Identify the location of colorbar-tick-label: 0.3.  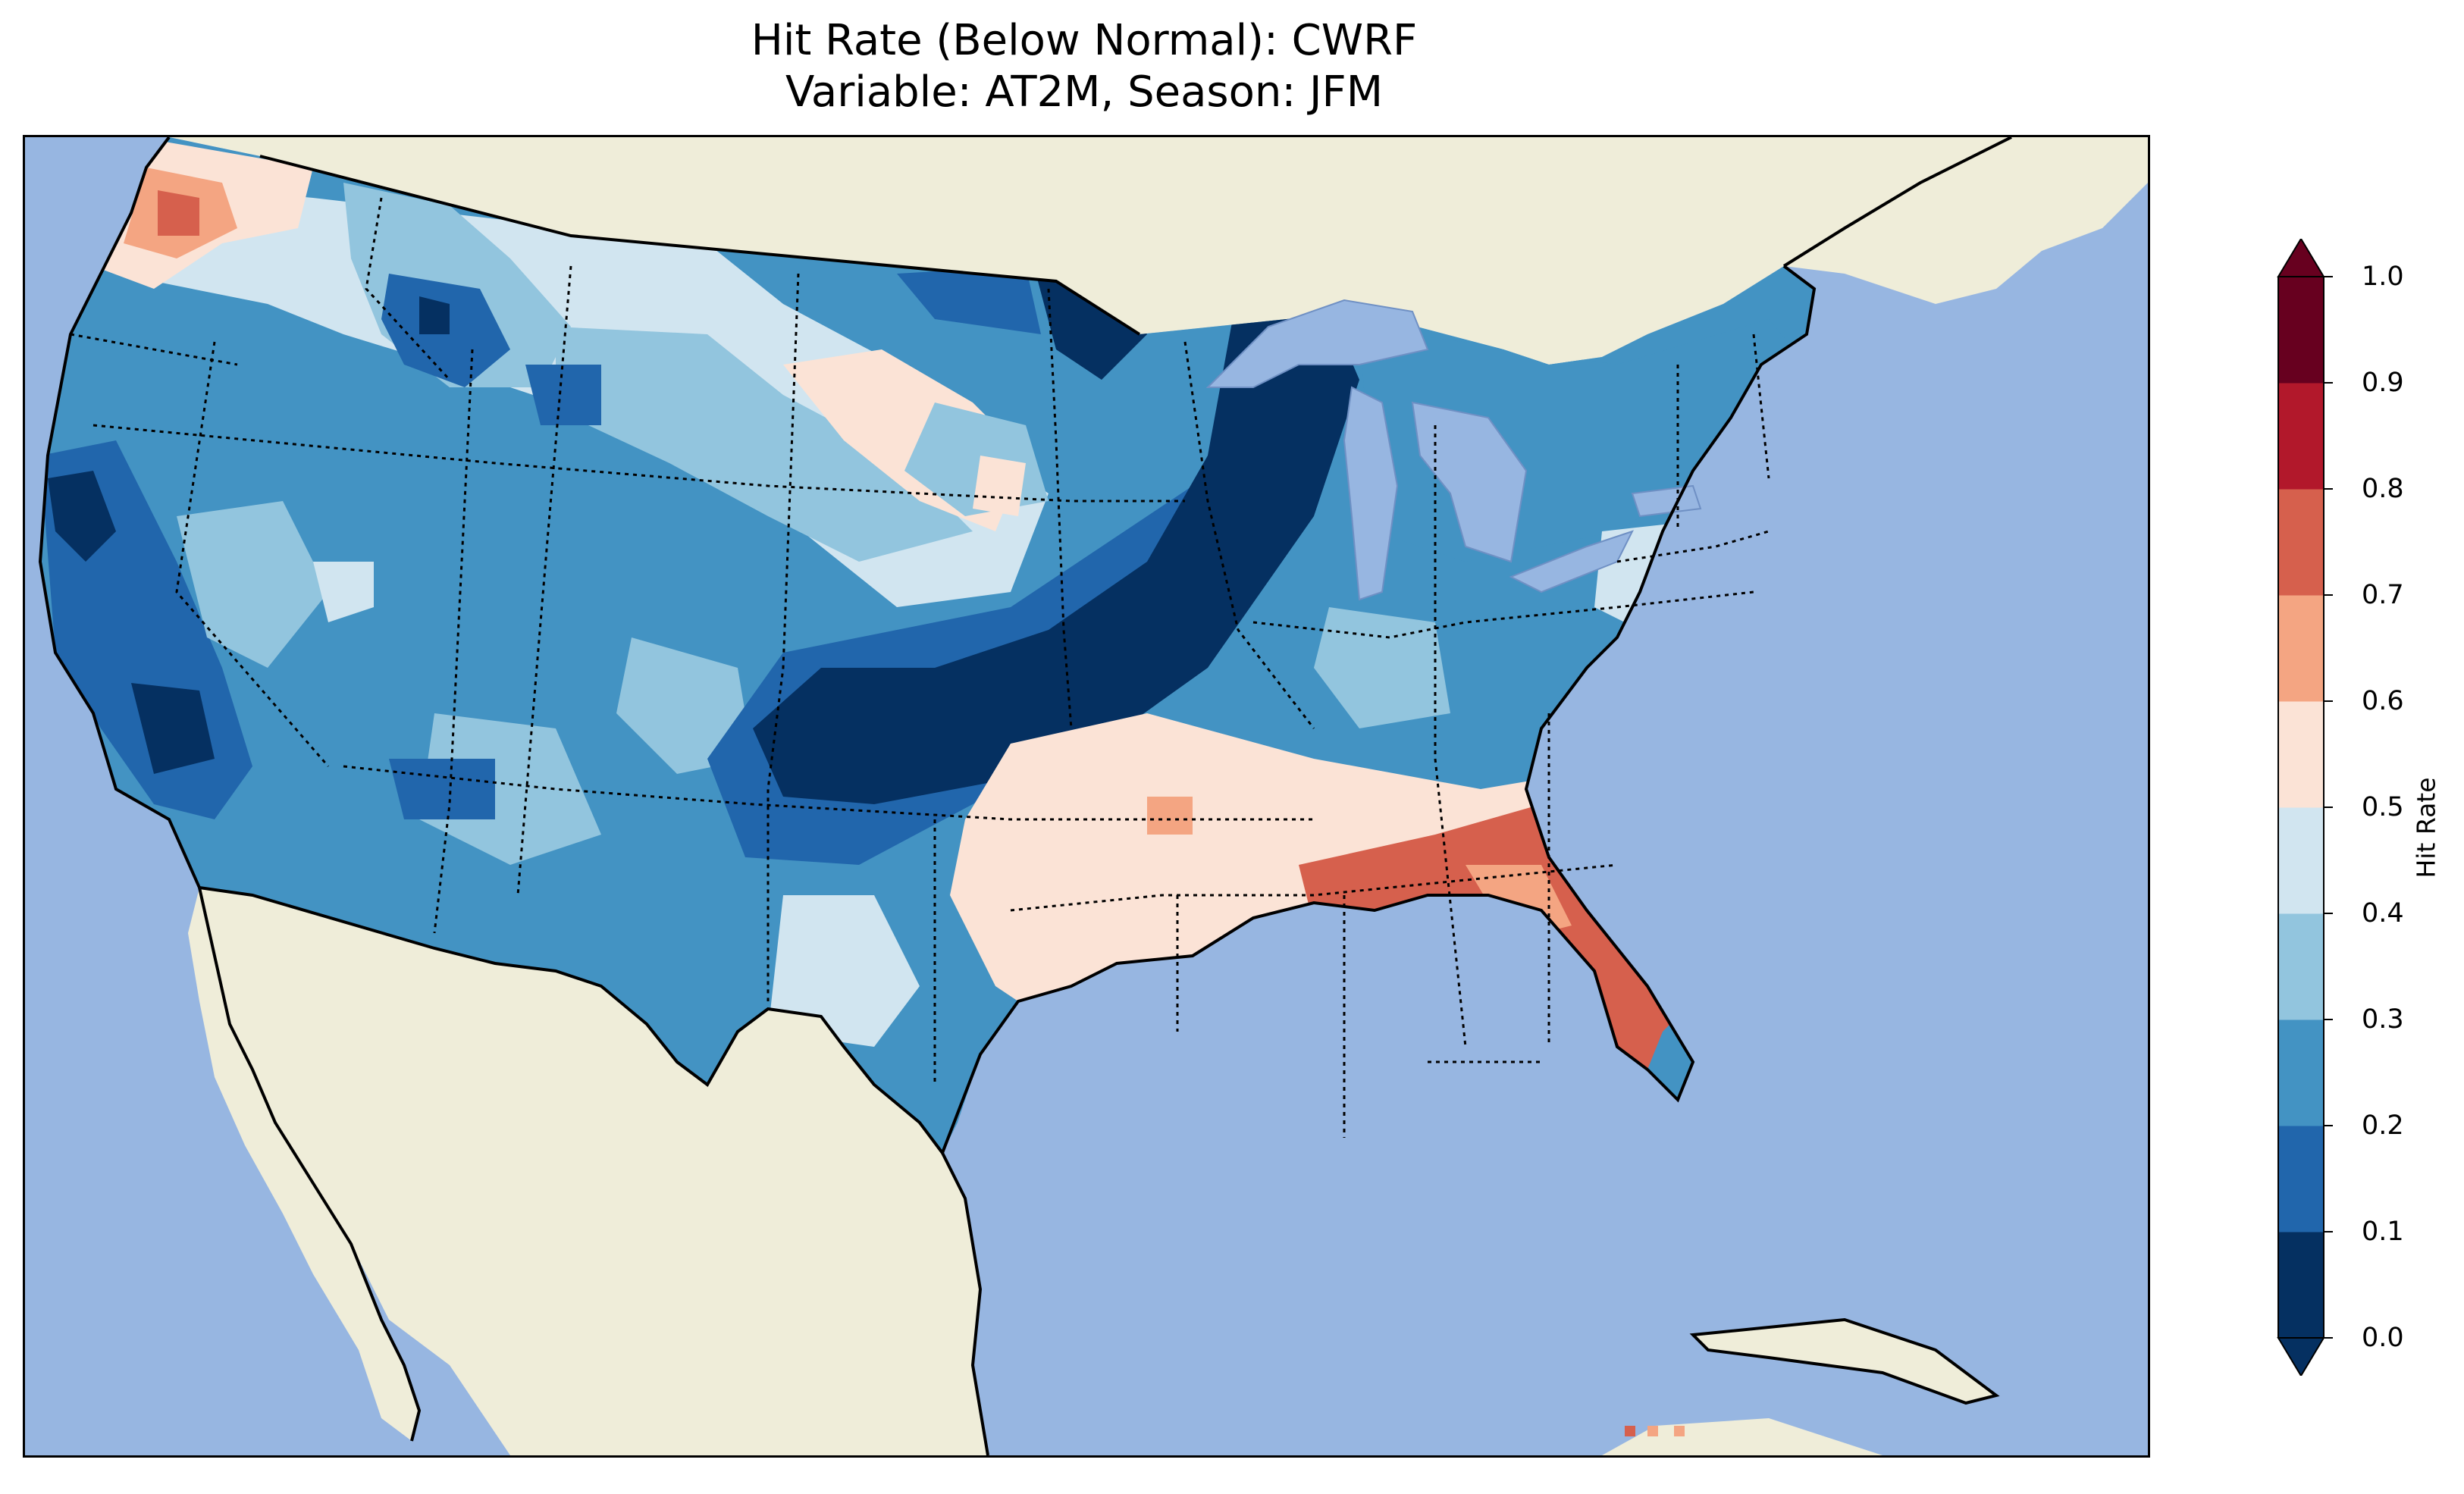
(2383, 1019).